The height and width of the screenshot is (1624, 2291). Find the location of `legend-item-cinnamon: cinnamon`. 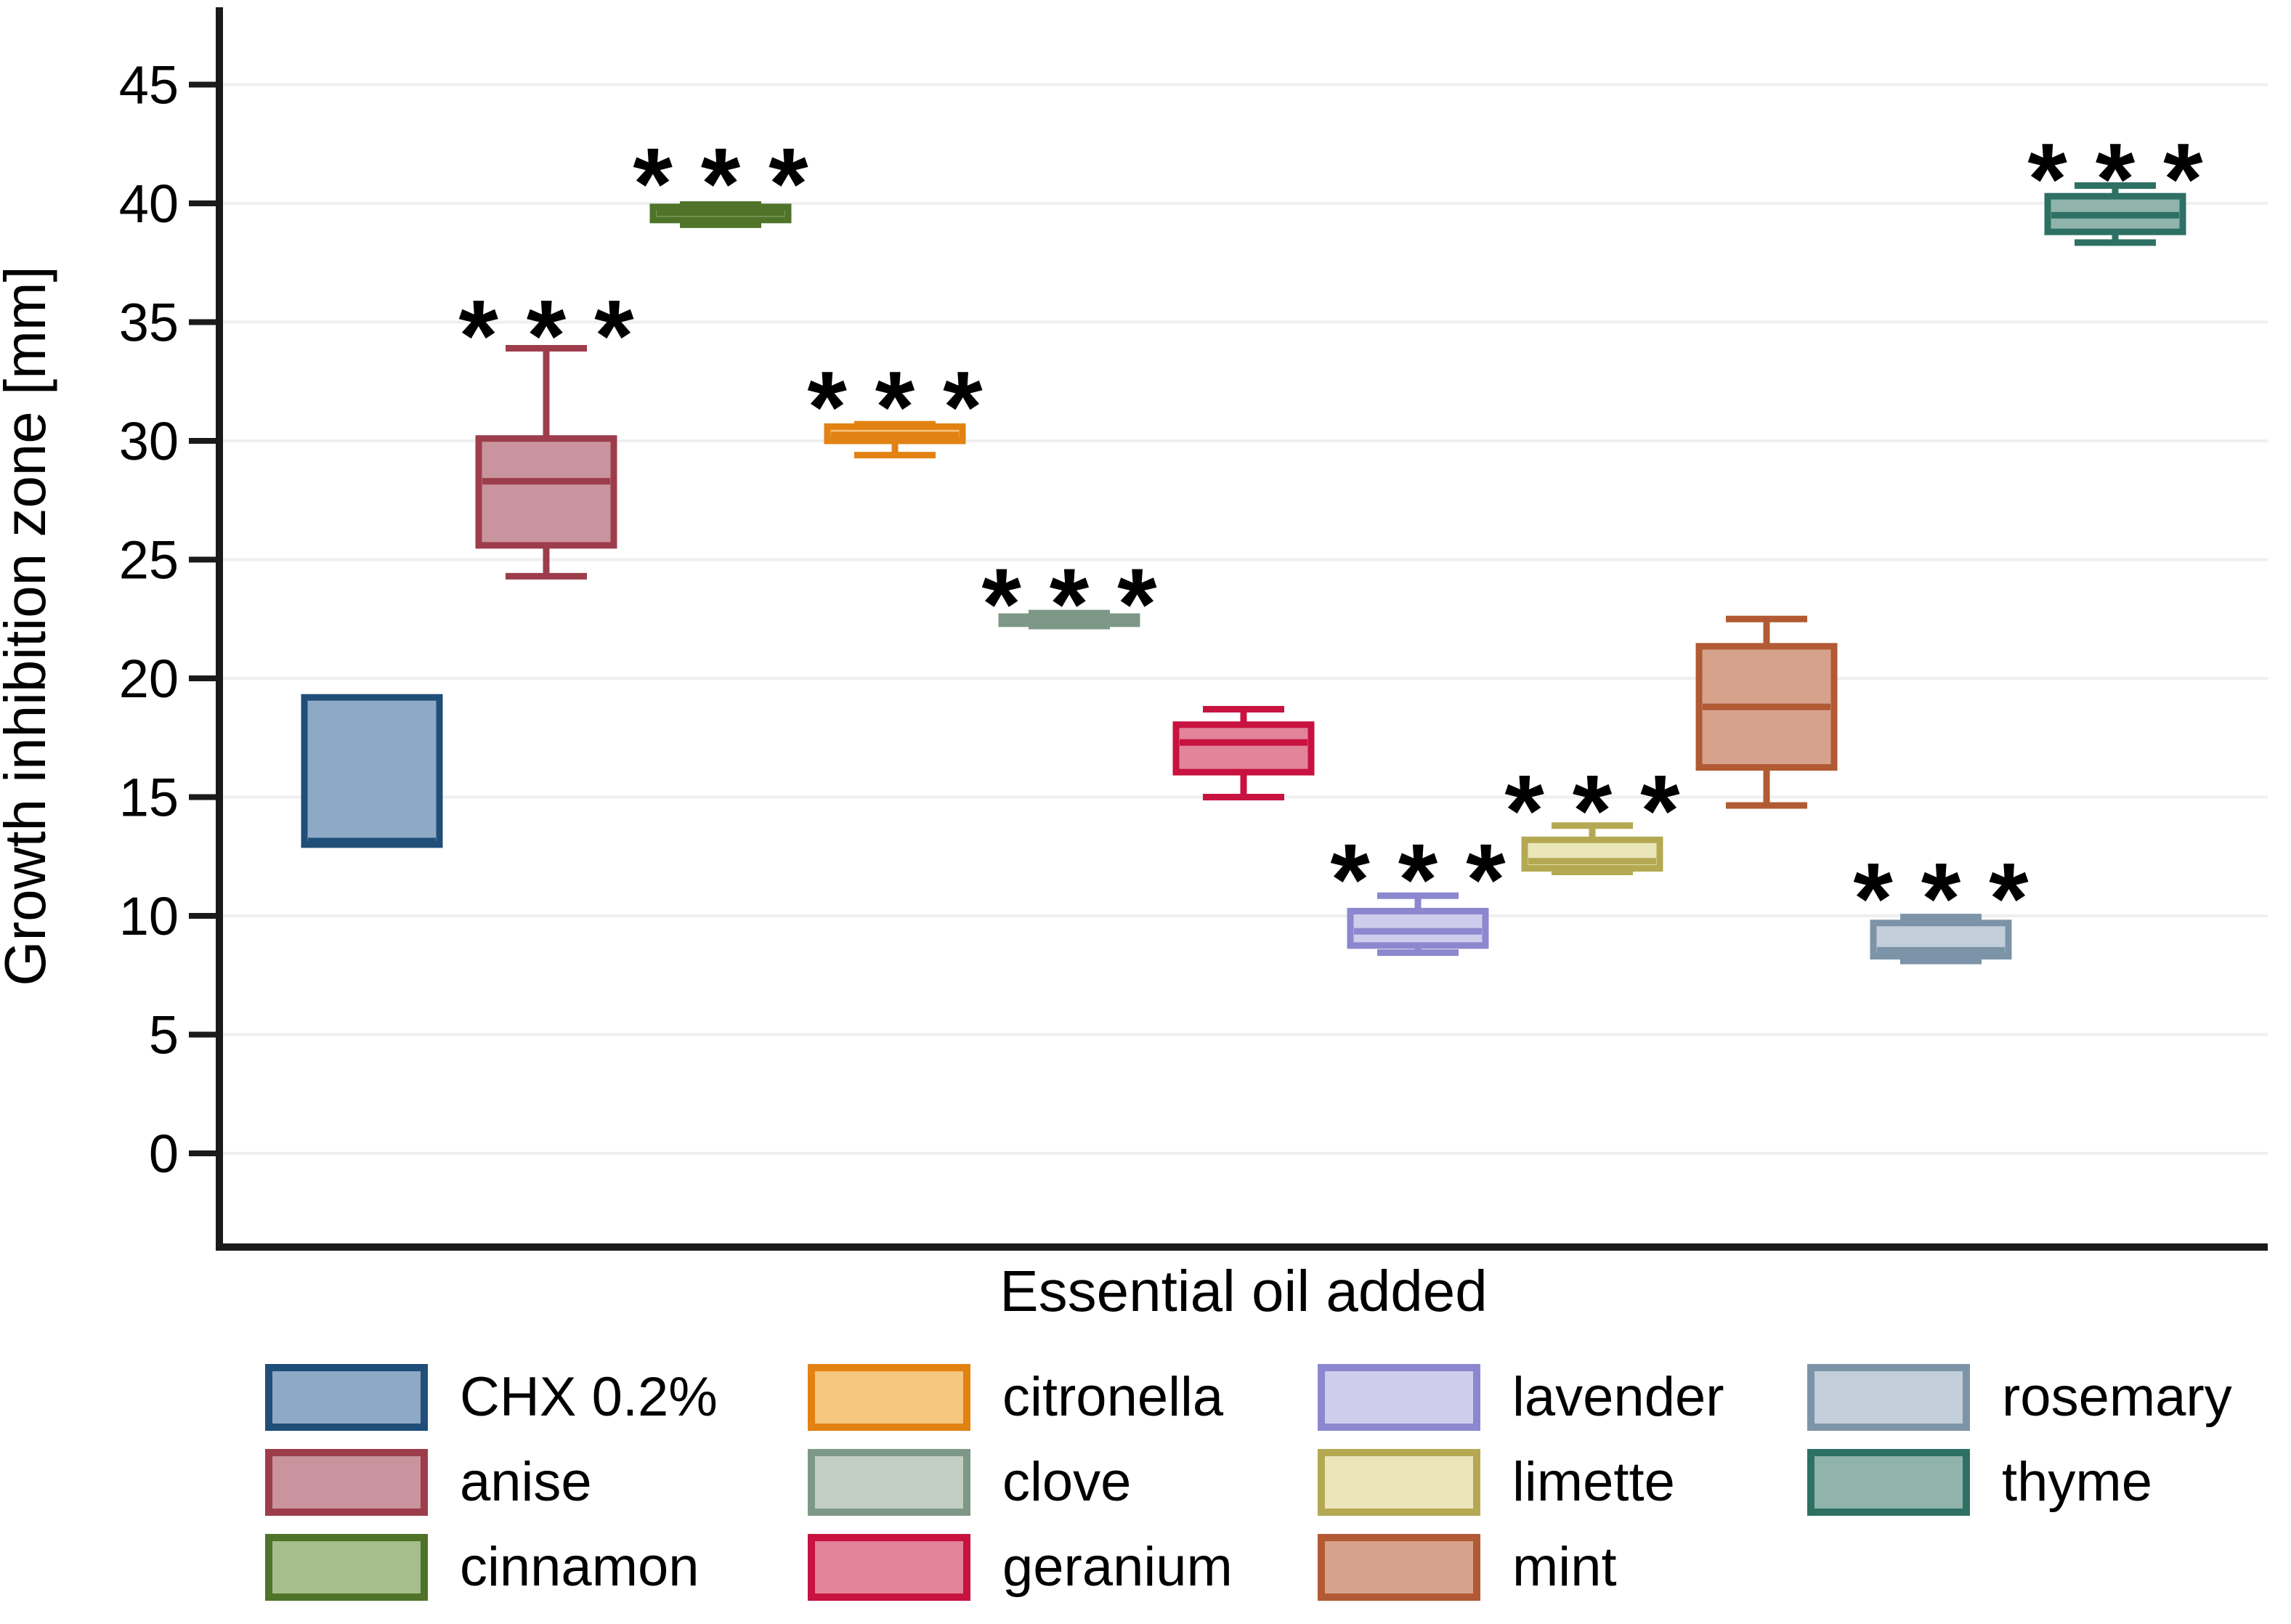

legend-item-cinnamon: cinnamon is located at coordinates (482, 1567).